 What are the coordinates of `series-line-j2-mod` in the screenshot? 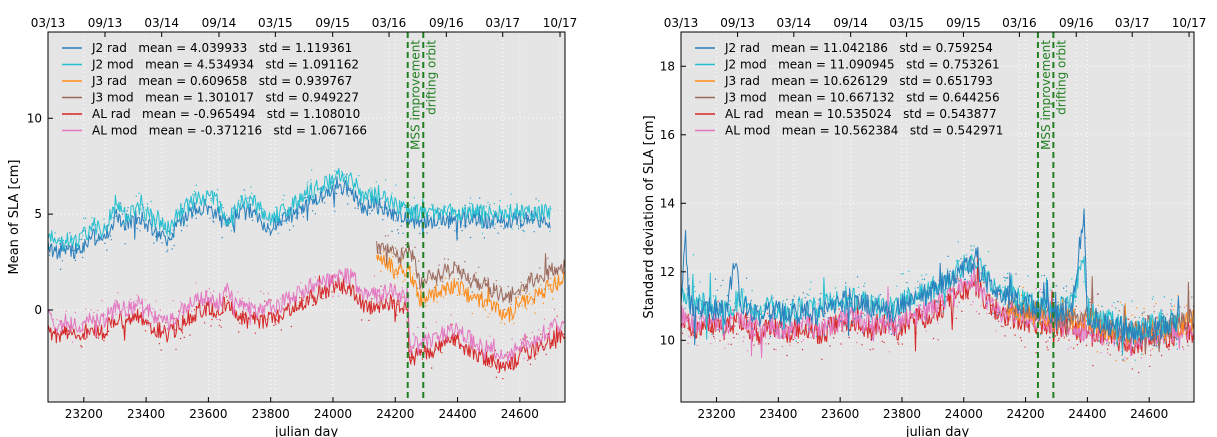 It's located at (299, 209).